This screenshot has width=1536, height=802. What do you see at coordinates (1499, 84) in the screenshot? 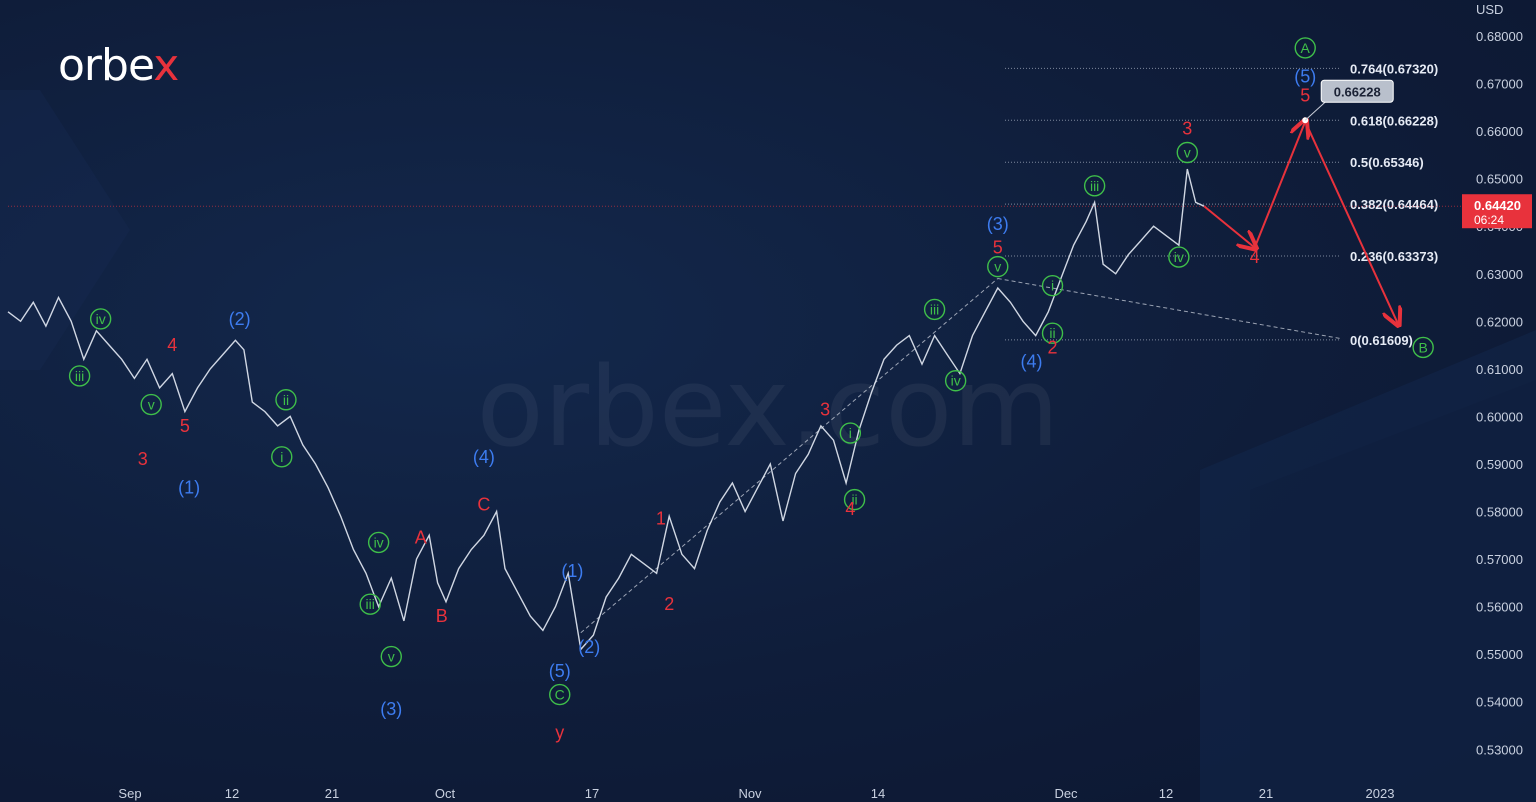
I see `y-tick-label: 0.67000` at bounding box center [1499, 84].